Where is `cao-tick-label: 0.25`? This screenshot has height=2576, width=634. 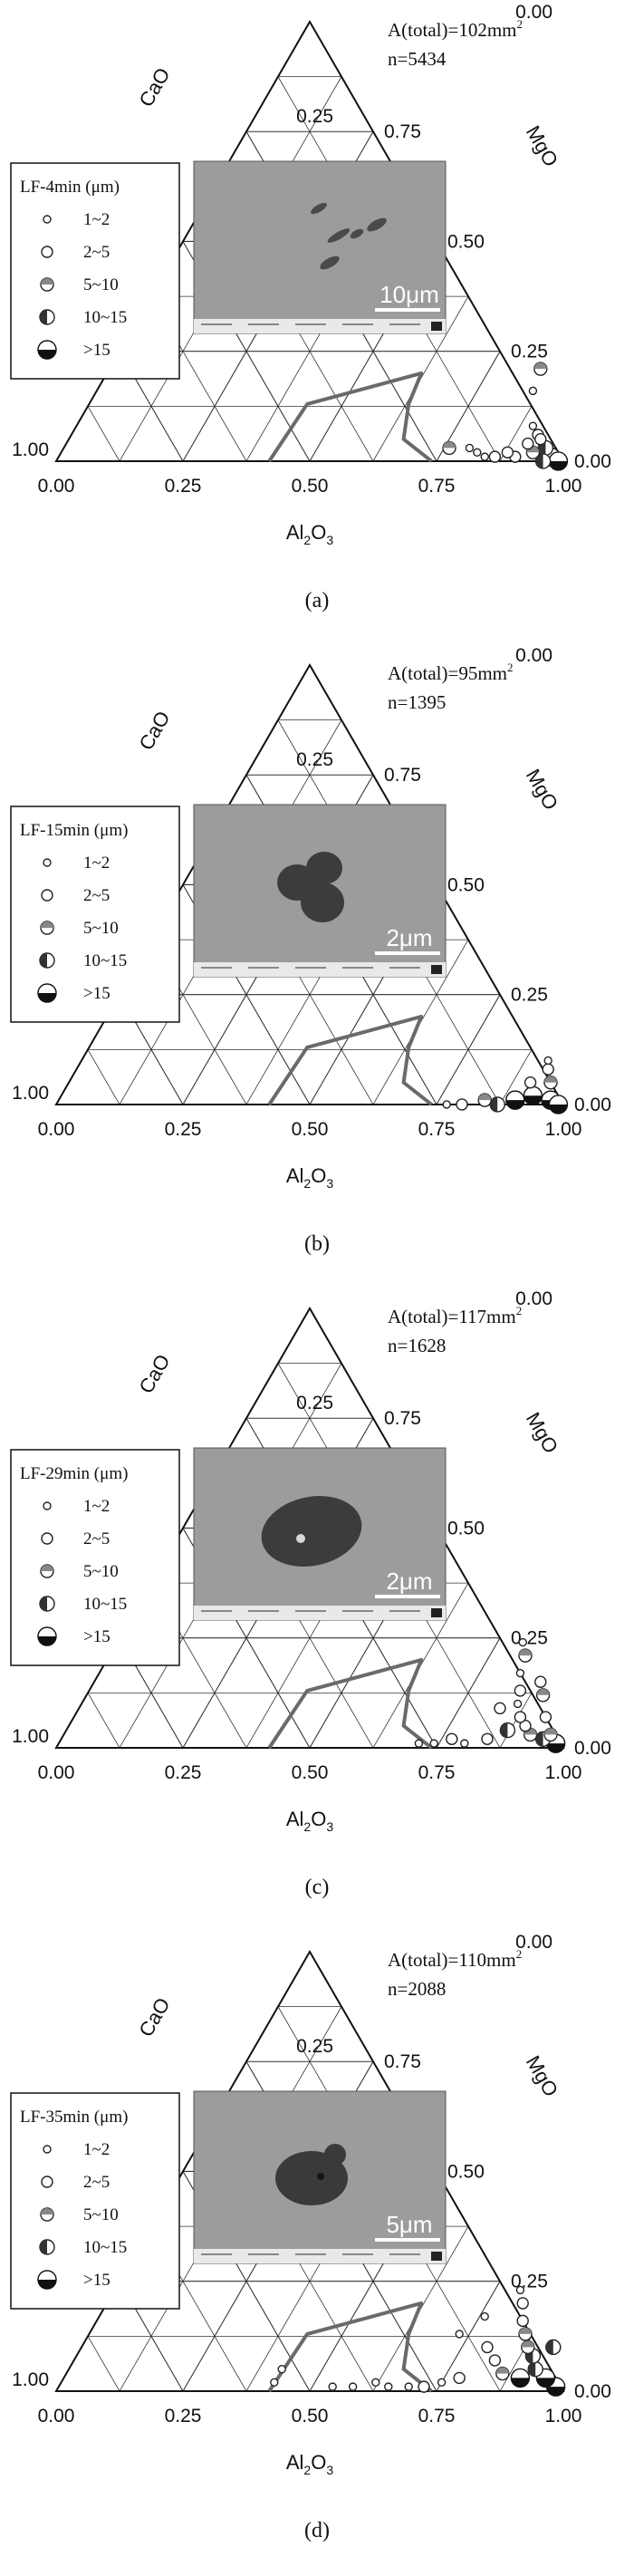 cao-tick-label: 0.25 is located at coordinates (314, 1403).